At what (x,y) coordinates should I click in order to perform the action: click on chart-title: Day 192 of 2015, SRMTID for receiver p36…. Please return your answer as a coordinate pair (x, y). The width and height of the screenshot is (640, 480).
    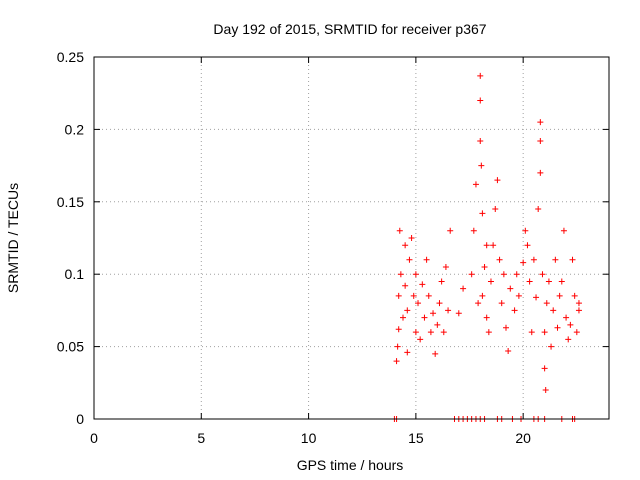
    Looking at the image, I should click on (349, 29).